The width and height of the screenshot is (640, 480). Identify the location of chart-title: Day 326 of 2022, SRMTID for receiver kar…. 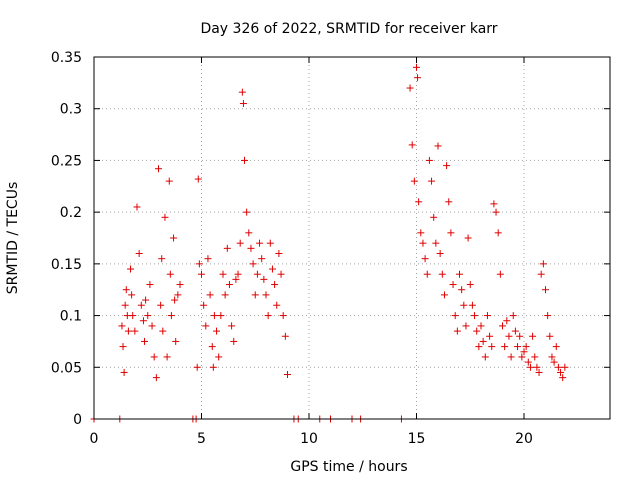
(348, 29).